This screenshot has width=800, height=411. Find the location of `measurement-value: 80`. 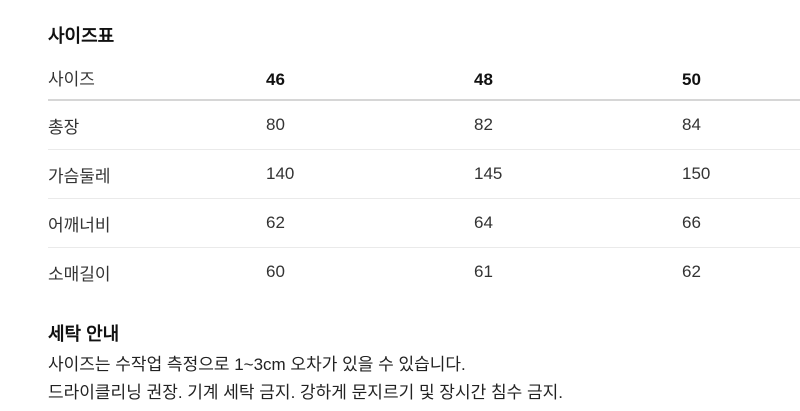

measurement-value: 80 is located at coordinates (370, 125).